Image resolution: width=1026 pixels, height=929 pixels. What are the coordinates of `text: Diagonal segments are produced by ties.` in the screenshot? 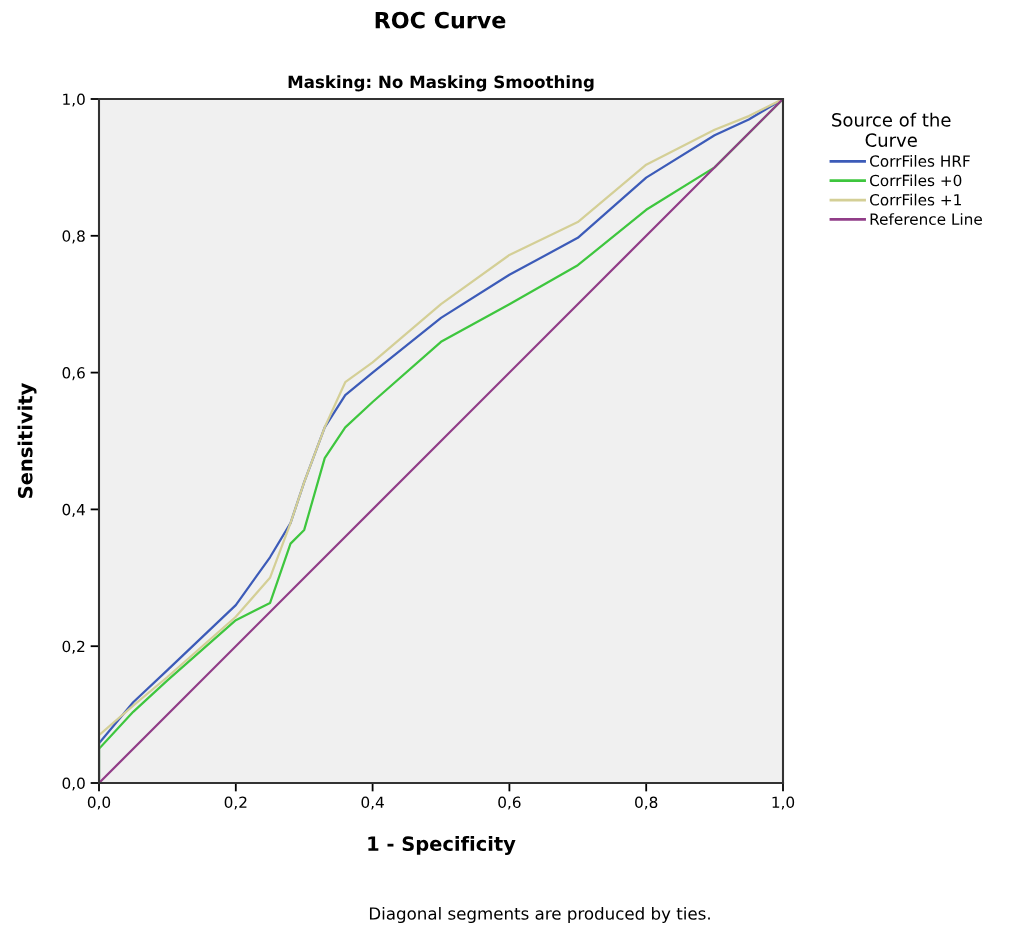 It's located at (539, 915).